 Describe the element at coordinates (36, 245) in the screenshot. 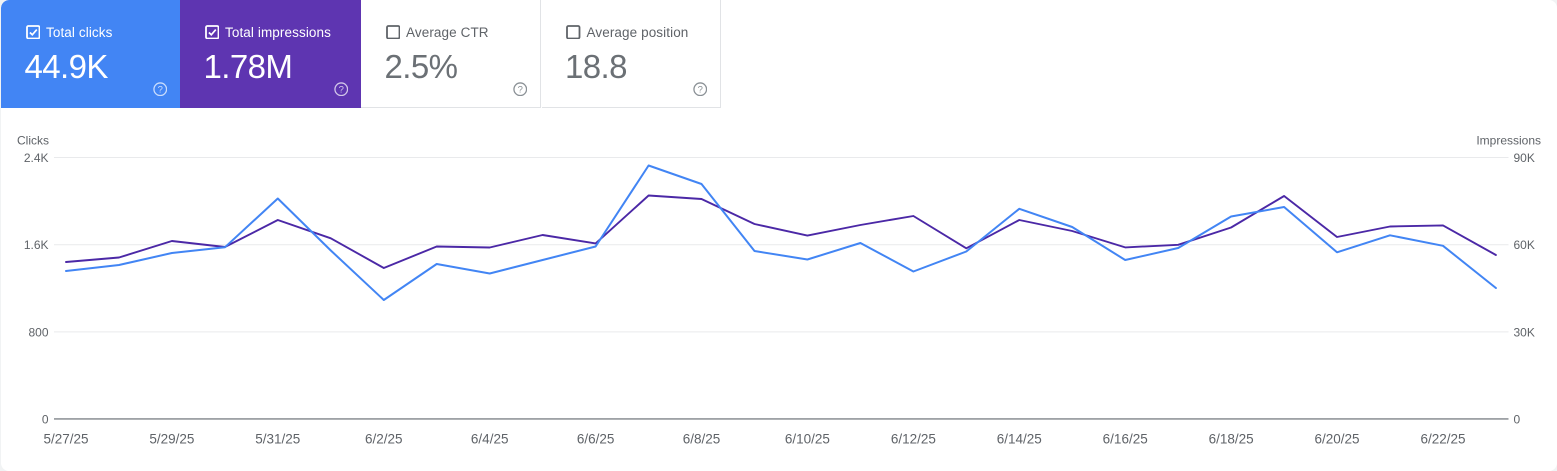

I see `svg-text: 1.6K` at that location.